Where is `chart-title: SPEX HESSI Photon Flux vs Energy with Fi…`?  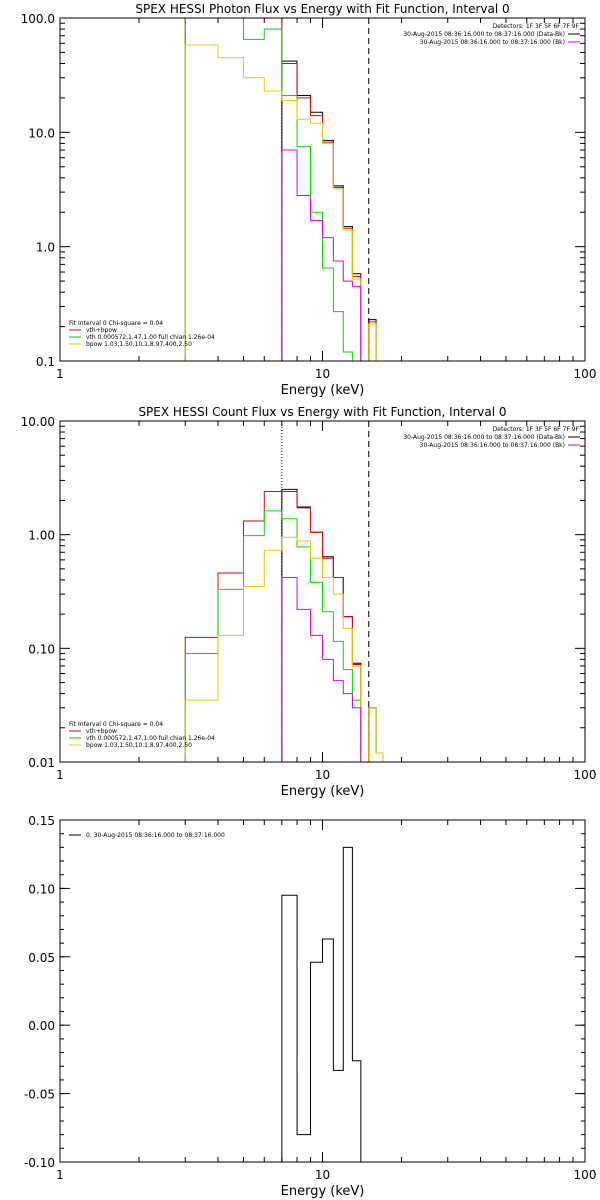 chart-title: SPEX HESSI Photon Flux vs Energy with Fi… is located at coordinates (322, 9).